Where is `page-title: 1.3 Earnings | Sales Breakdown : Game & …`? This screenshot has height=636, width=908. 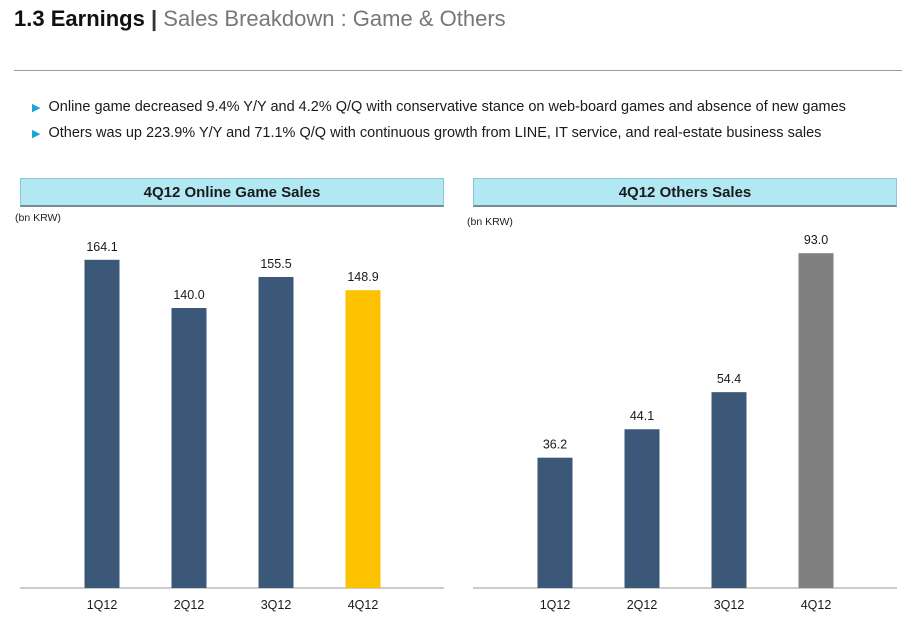 page-title: 1.3 Earnings | Sales Breakdown : Game & … is located at coordinates (260, 19).